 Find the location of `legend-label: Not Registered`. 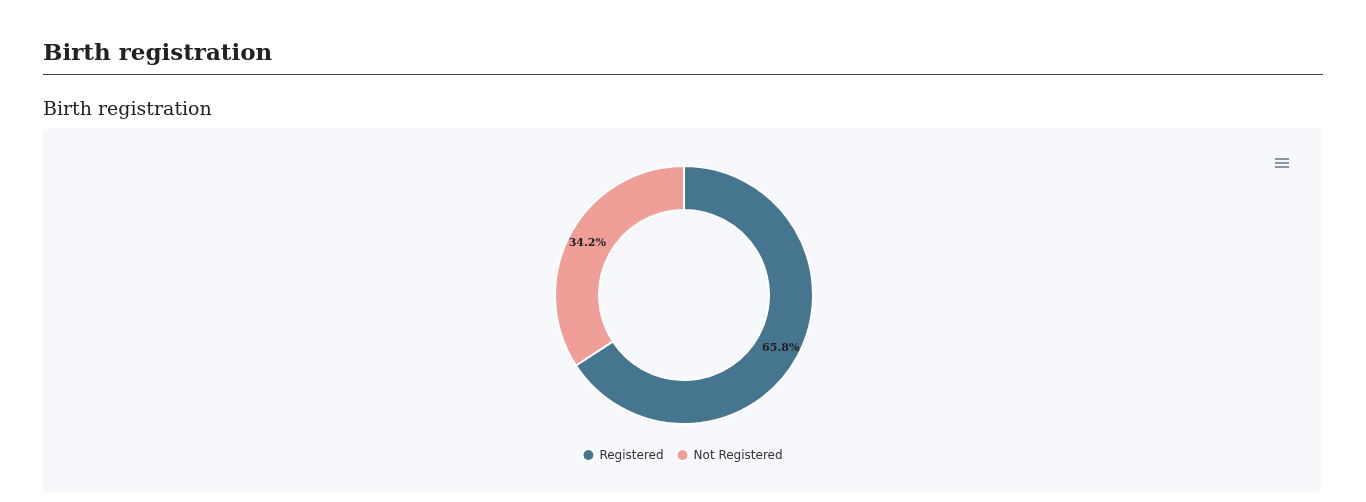

legend-label: Not Registered is located at coordinates (738, 455).